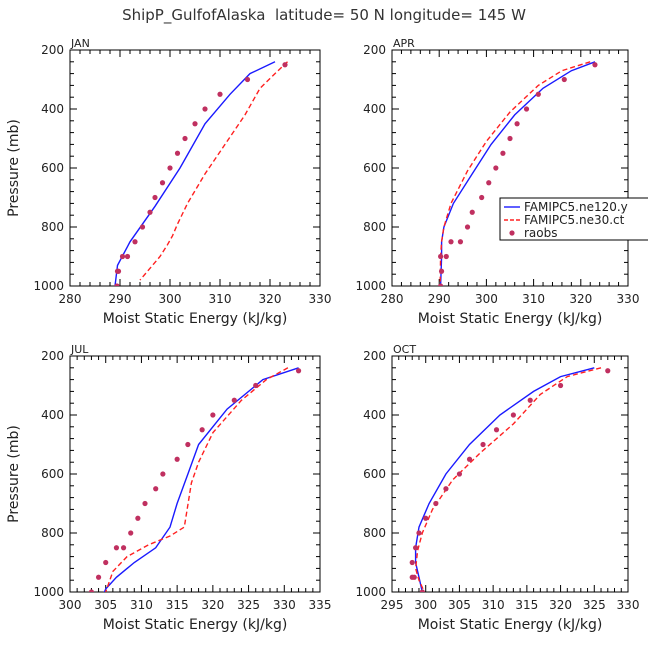 Image resolution: width=648 pixels, height=649 pixels. Describe the element at coordinates (52, 168) in the screenshot. I see `jan-y-tick-label: 600` at that location.